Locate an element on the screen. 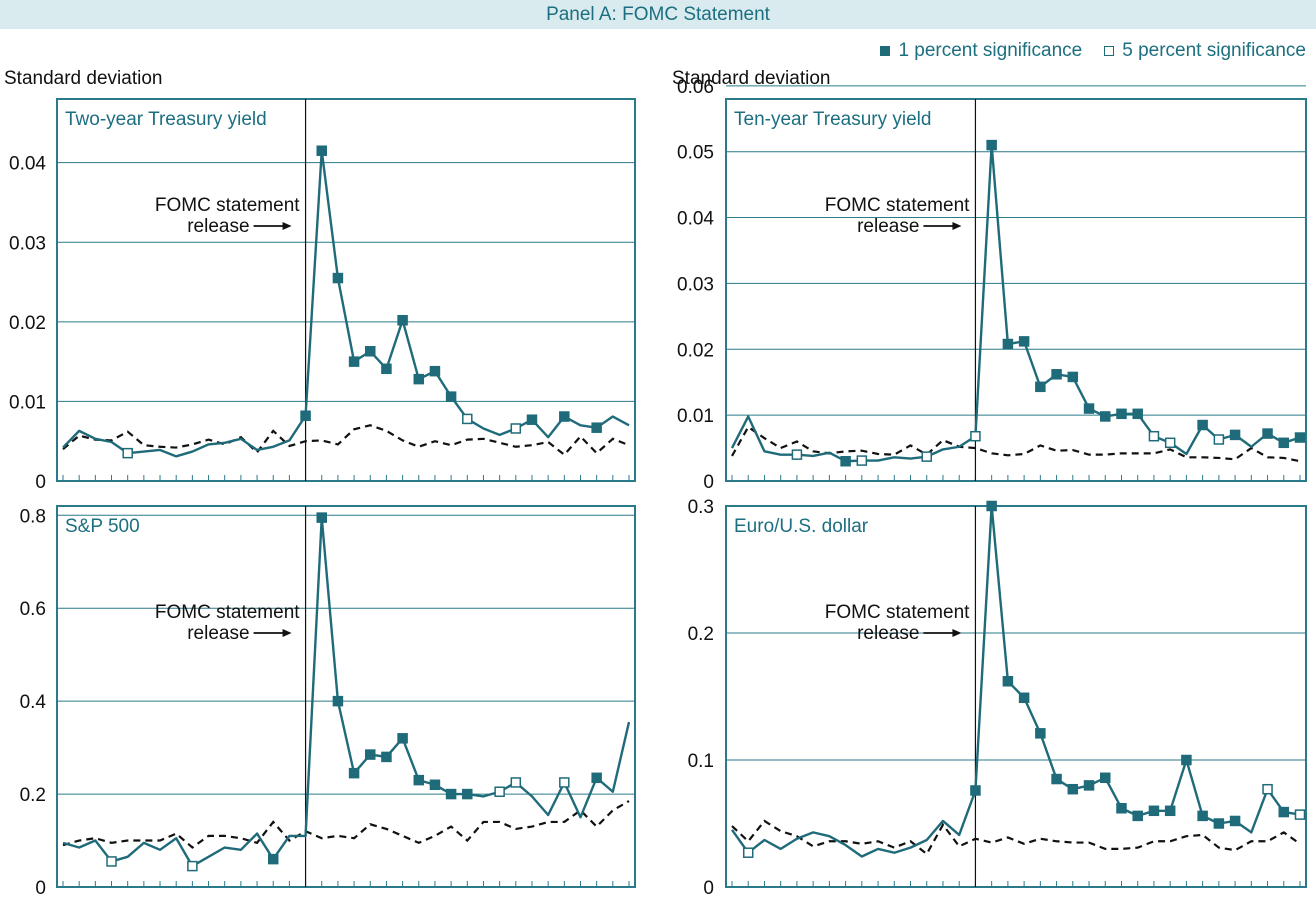 The height and width of the screenshot is (898, 1316). chart-title: Ten-year Treasury yield is located at coordinates (832, 119).